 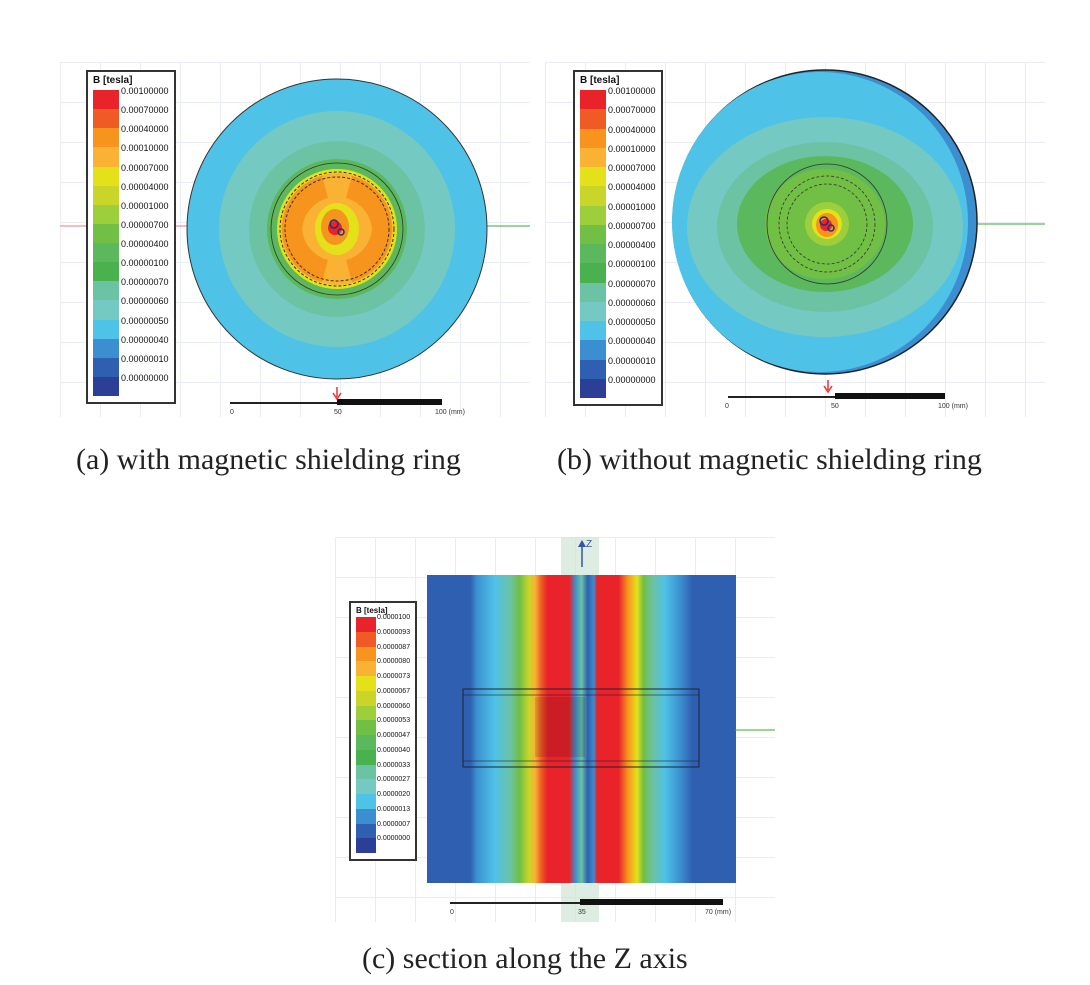 What do you see at coordinates (394, 676) in the screenshot?
I see `legend-label: 0.0000073` at bounding box center [394, 676].